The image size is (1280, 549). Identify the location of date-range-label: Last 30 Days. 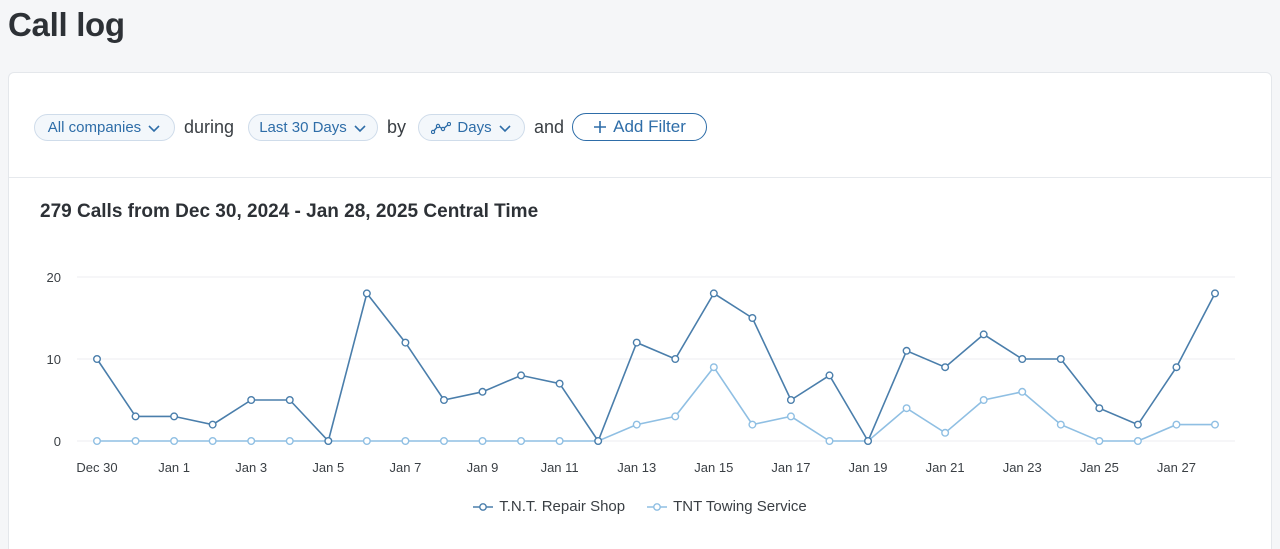
(303, 127).